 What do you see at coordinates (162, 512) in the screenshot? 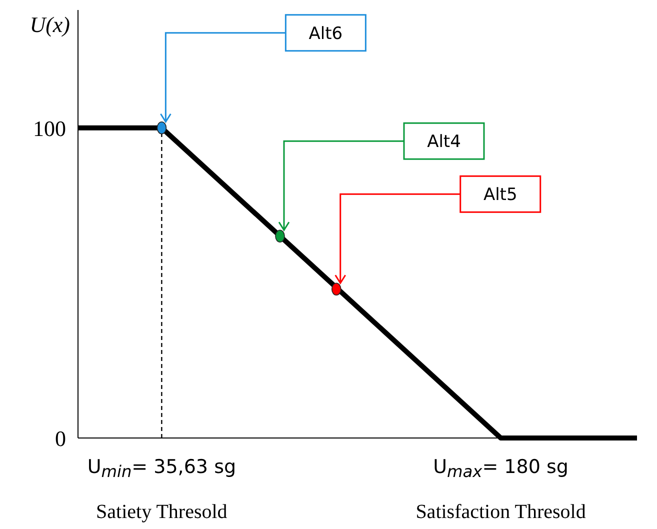
I see `text: Satiety Thresold` at bounding box center [162, 512].